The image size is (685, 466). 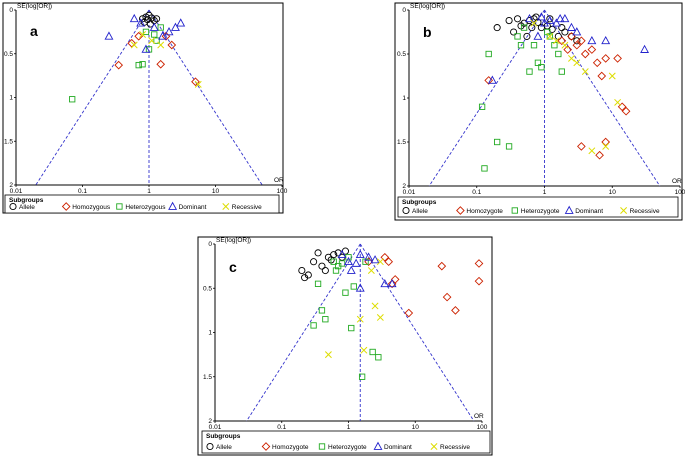 I want to click on legend-label-heterozygote: Heterozygote, so click(x=347, y=447).